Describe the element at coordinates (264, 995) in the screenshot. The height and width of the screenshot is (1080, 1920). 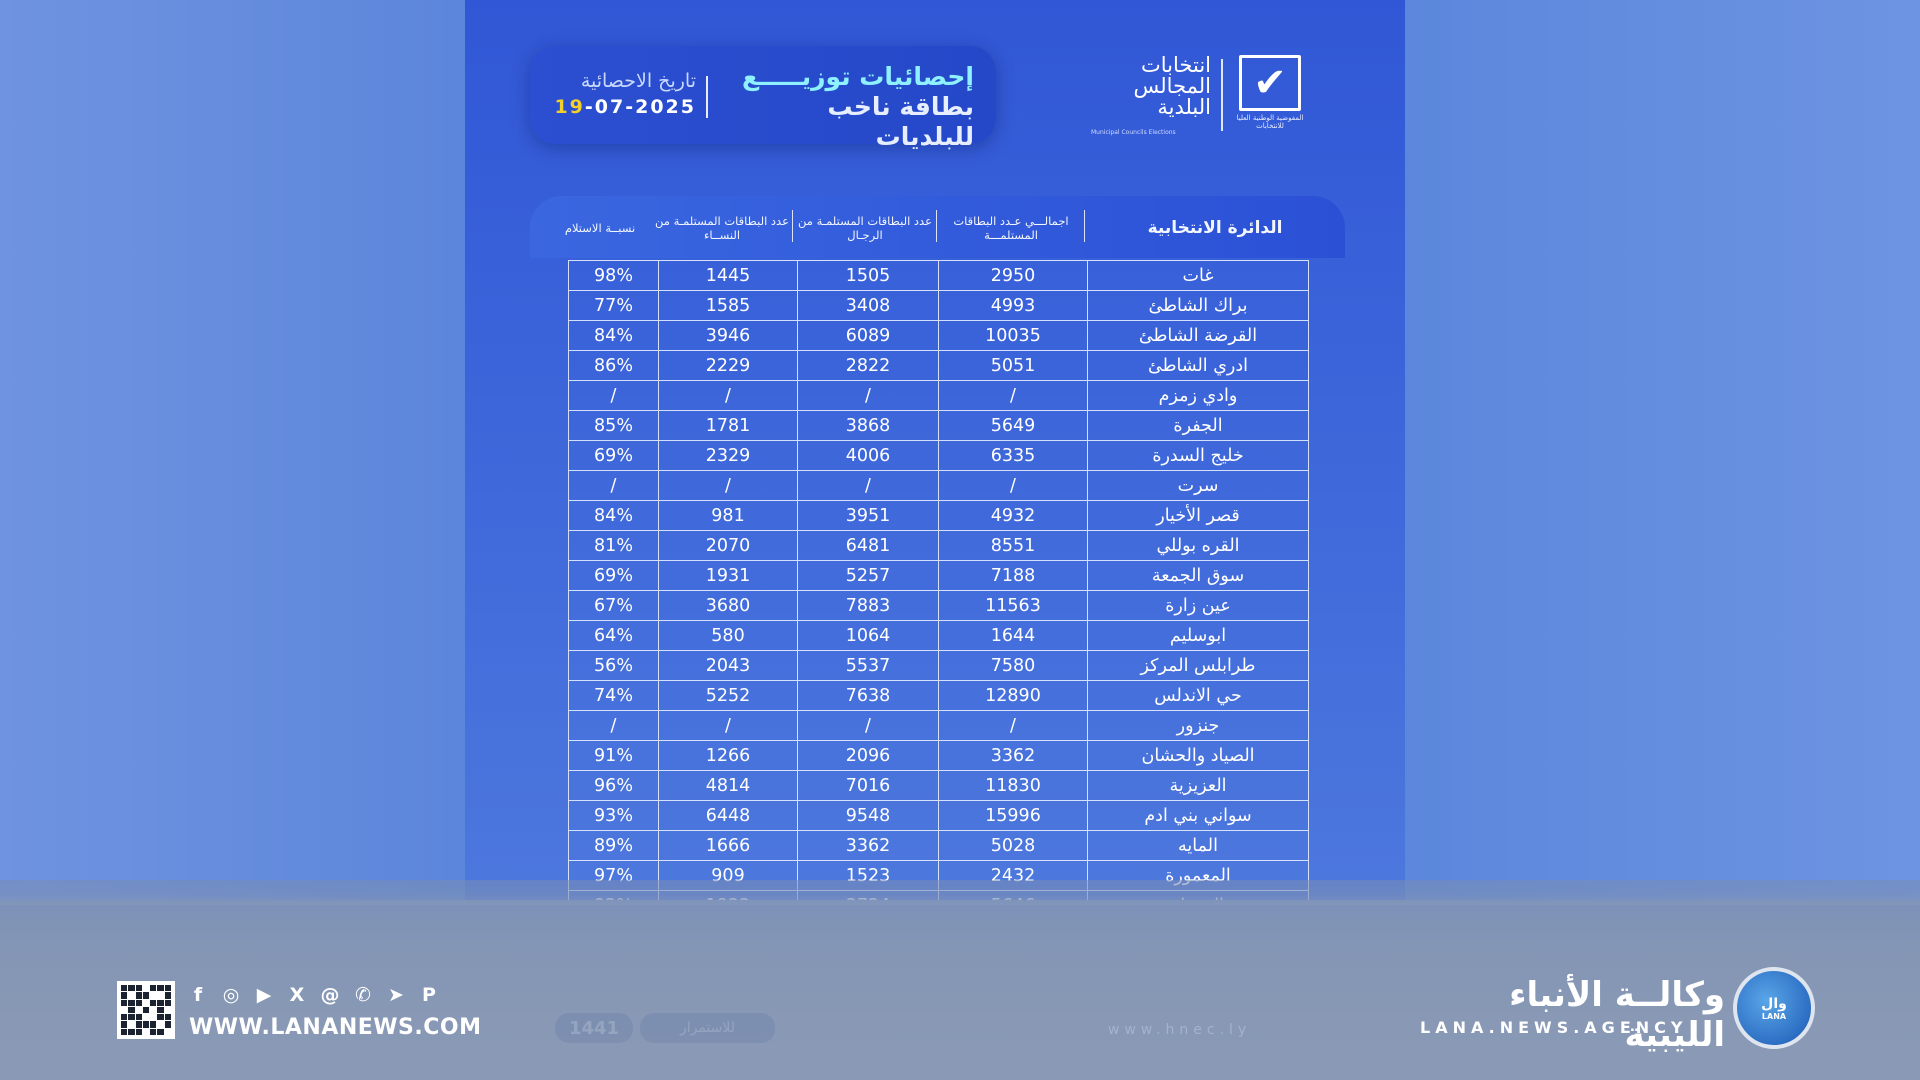
I see `youtube-icon: ▶` at that location.